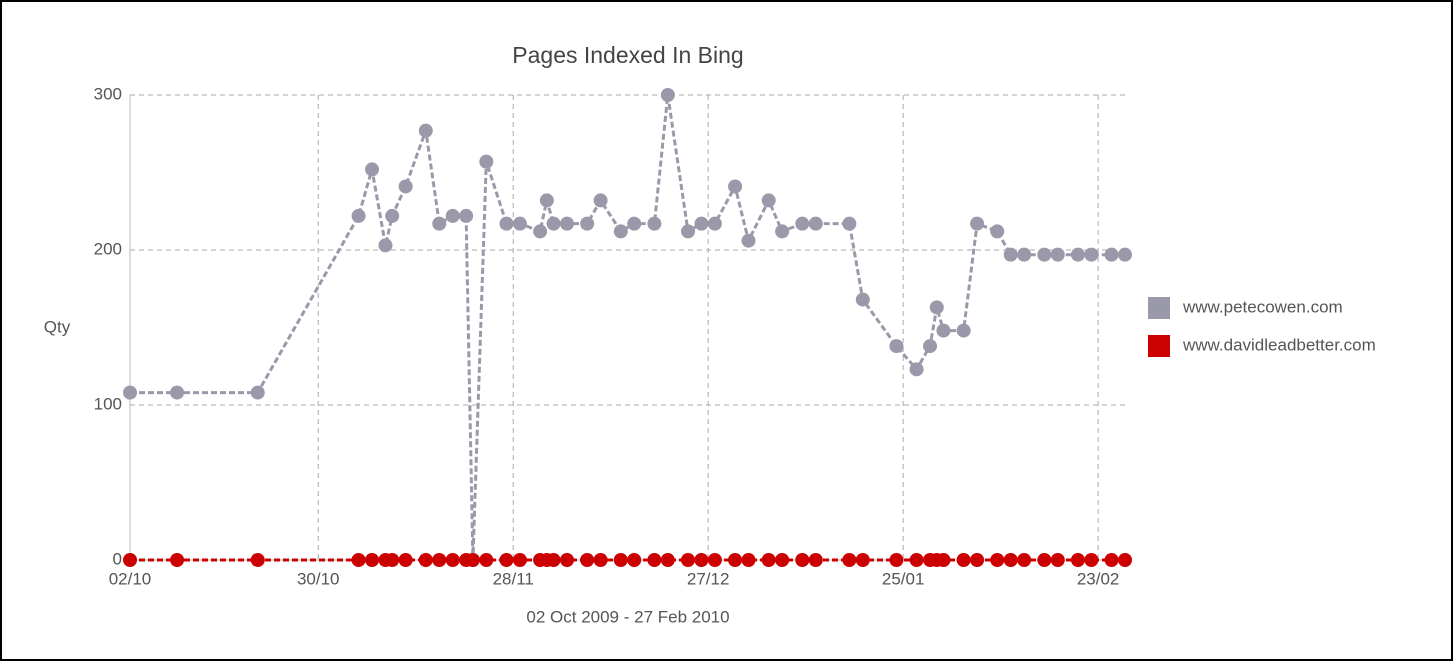 The image size is (1455, 663). What do you see at coordinates (513, 578) in the screenshot?
I see `x-tick-label: 28/11` at bounding box center [513, 578].